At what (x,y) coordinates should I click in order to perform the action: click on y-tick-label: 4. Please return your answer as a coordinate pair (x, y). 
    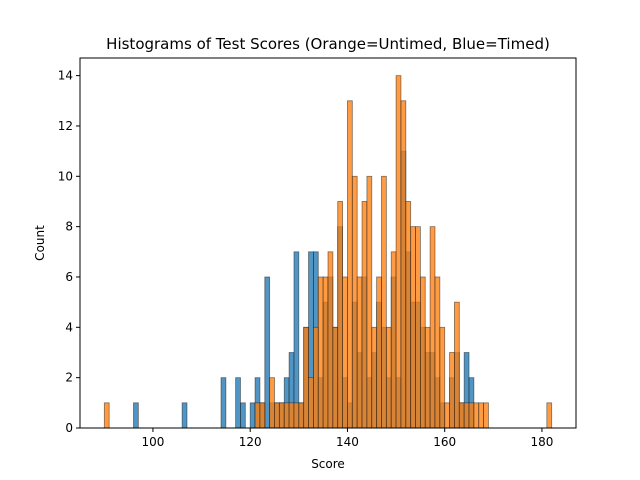
    Looking at the image, I should click on (69, 327).